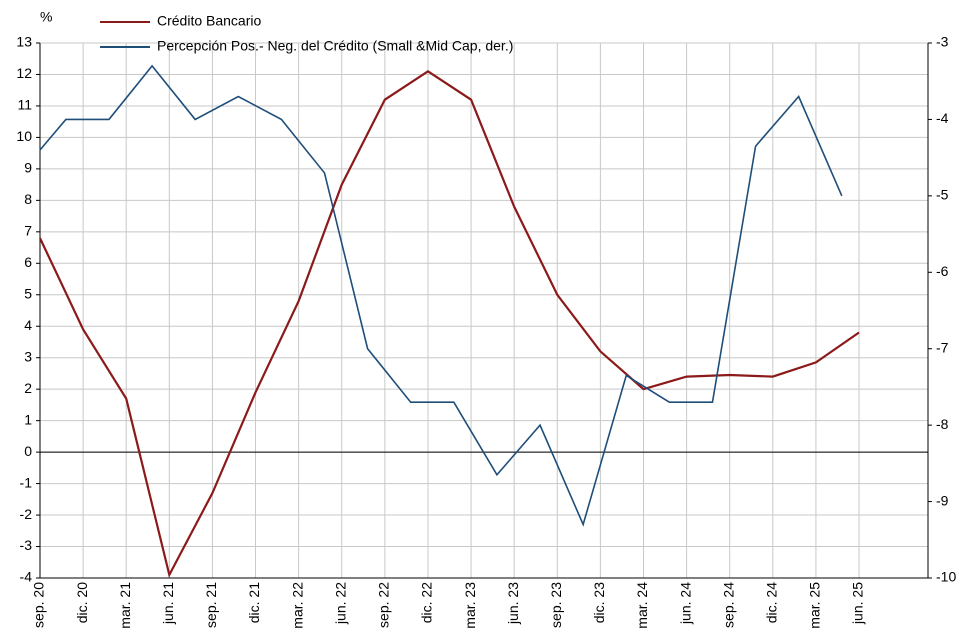 Image resolution: width=965 pixels, height=643 pixels. Describe the element at coordinates (340, 603) in the screenshot. I see `x-tick-label: jun. 22` at that location.